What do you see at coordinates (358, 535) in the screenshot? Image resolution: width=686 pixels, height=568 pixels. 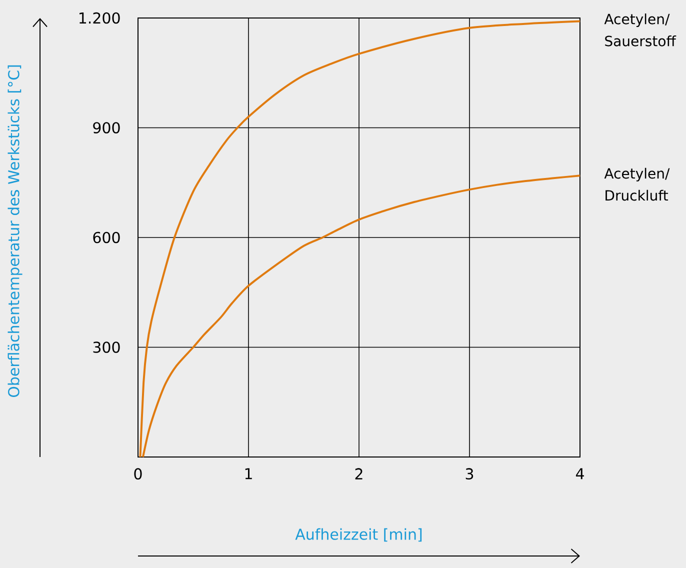 I see `x-axis-title: Aufheizzeit [min]` at bounding box center [358, 535].